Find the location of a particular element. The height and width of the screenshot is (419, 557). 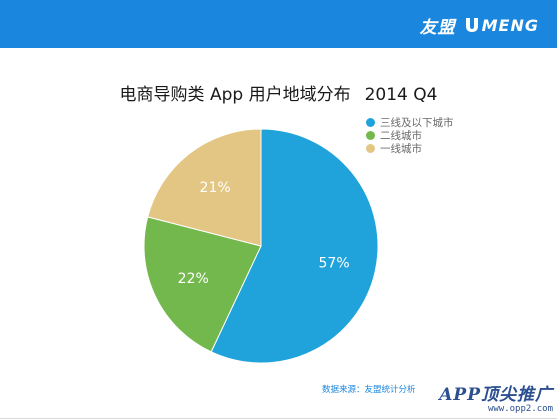

legend-item-tier2: 二线城市 is located at coordinates (410, 135).